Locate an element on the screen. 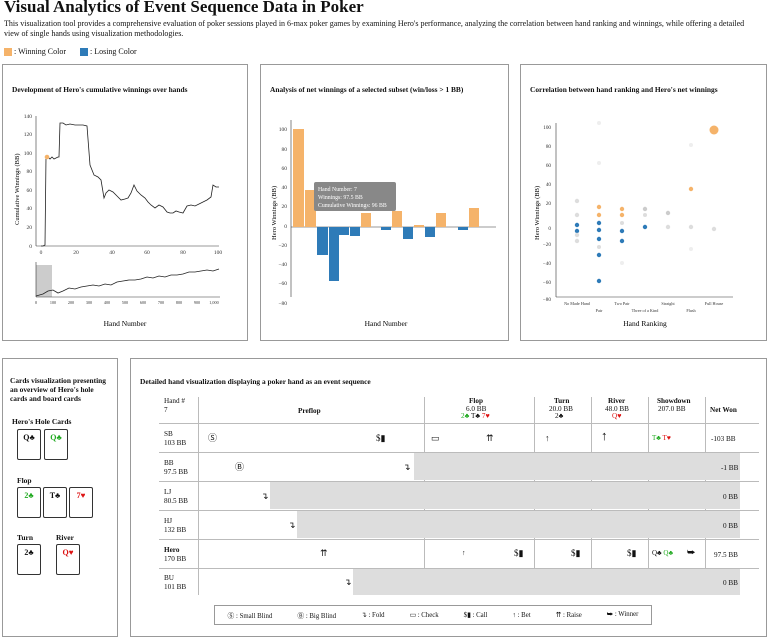 Image resolution: width=768 pixels, height=638 pixels. player-pos: SB is located at coordinates (168, 434).